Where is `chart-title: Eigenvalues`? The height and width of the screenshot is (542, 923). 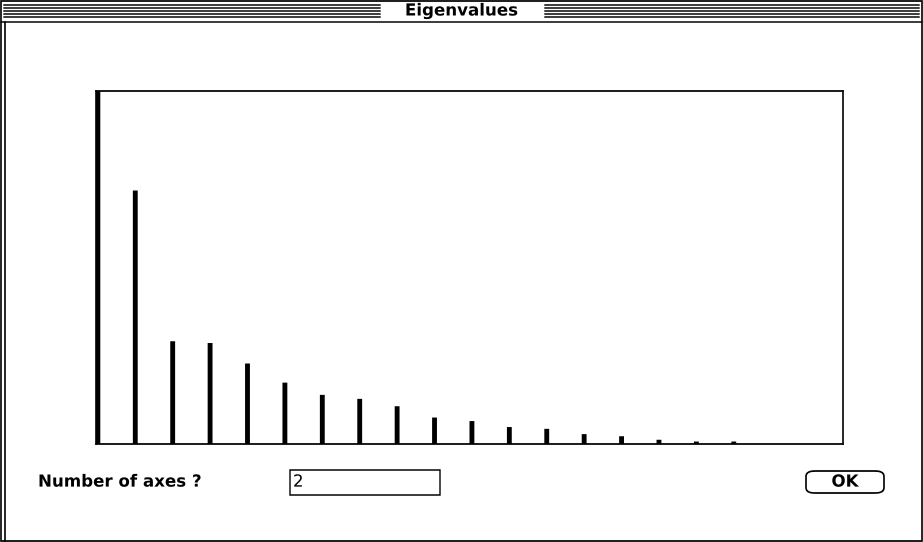
chart-title: Eigenvalues is located at coordinates (462, 11).